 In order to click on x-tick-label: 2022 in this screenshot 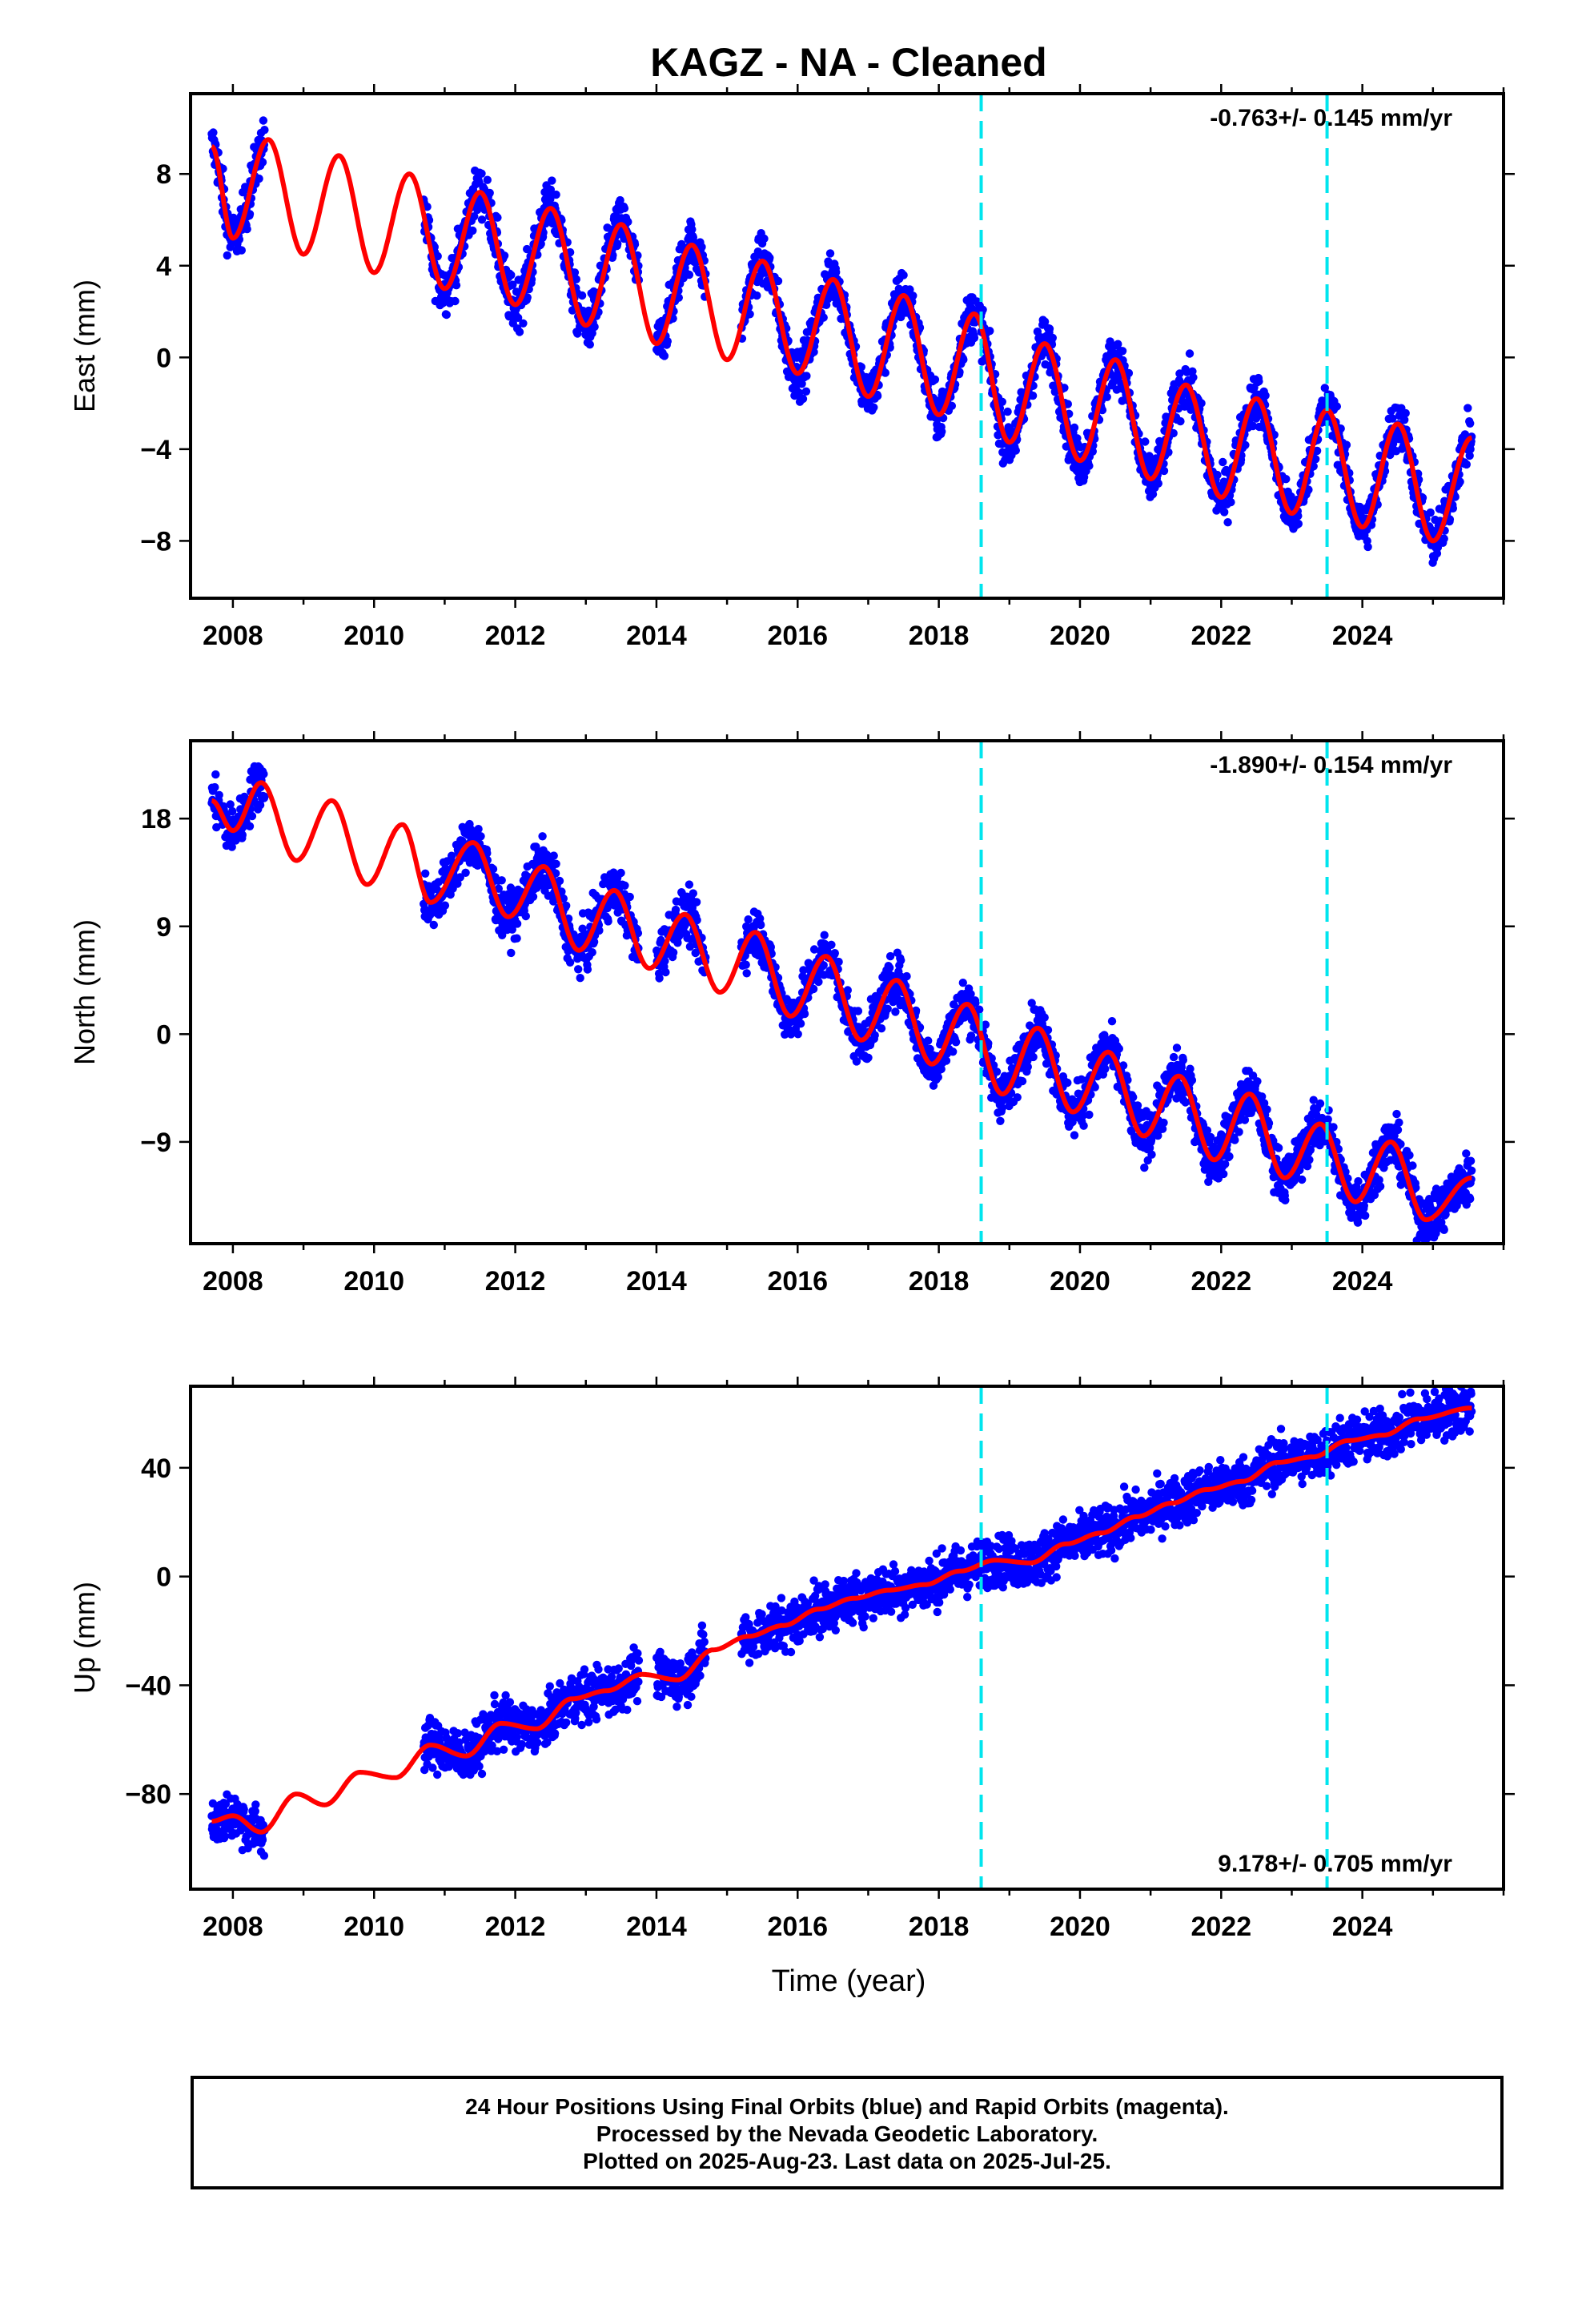, I will do `click(1221, 636)`.